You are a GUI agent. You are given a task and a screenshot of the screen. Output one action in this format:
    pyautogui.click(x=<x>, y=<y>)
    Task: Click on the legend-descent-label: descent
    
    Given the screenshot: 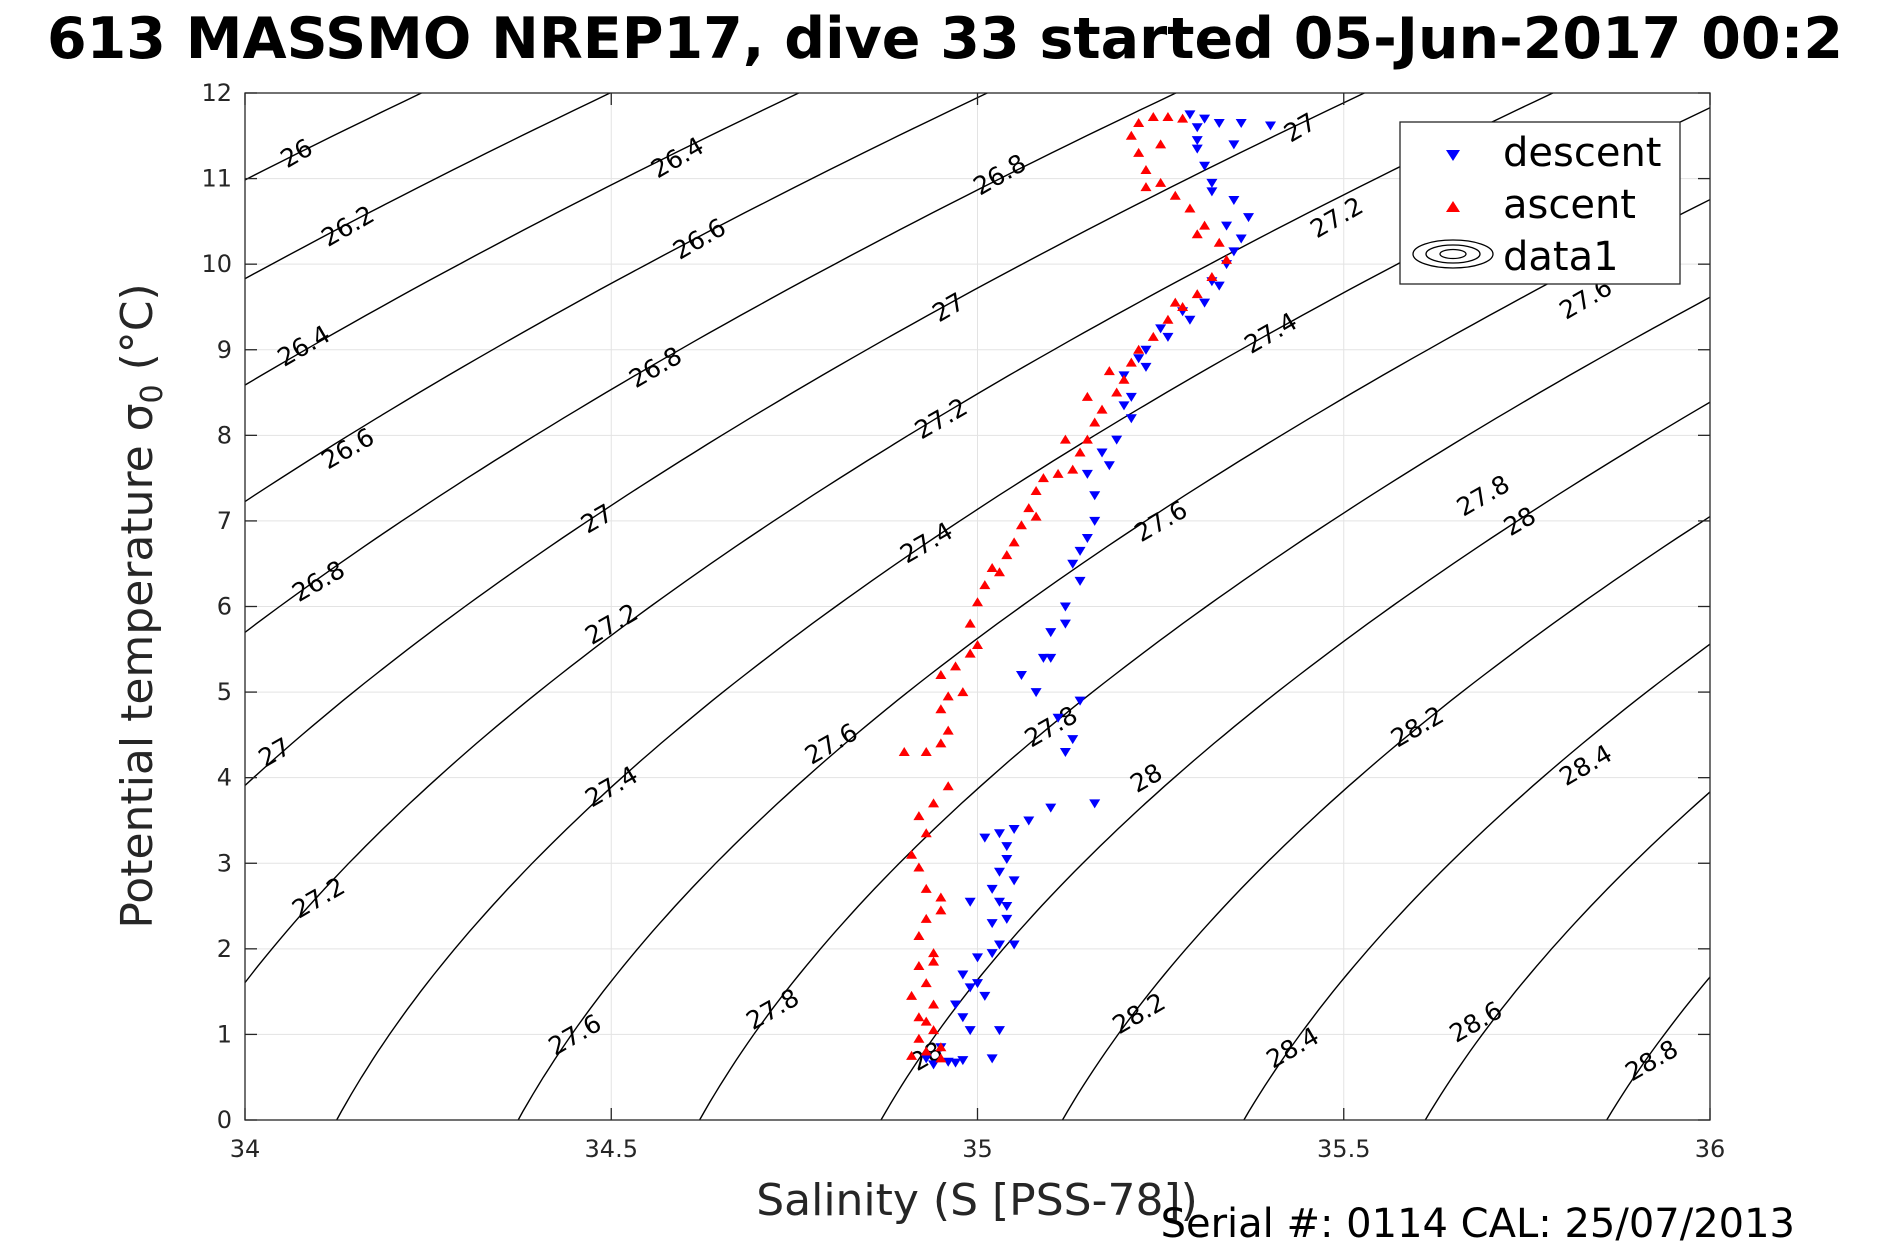 What is the action you would take?
    pyautogui.click(x=1582, y=153)
    